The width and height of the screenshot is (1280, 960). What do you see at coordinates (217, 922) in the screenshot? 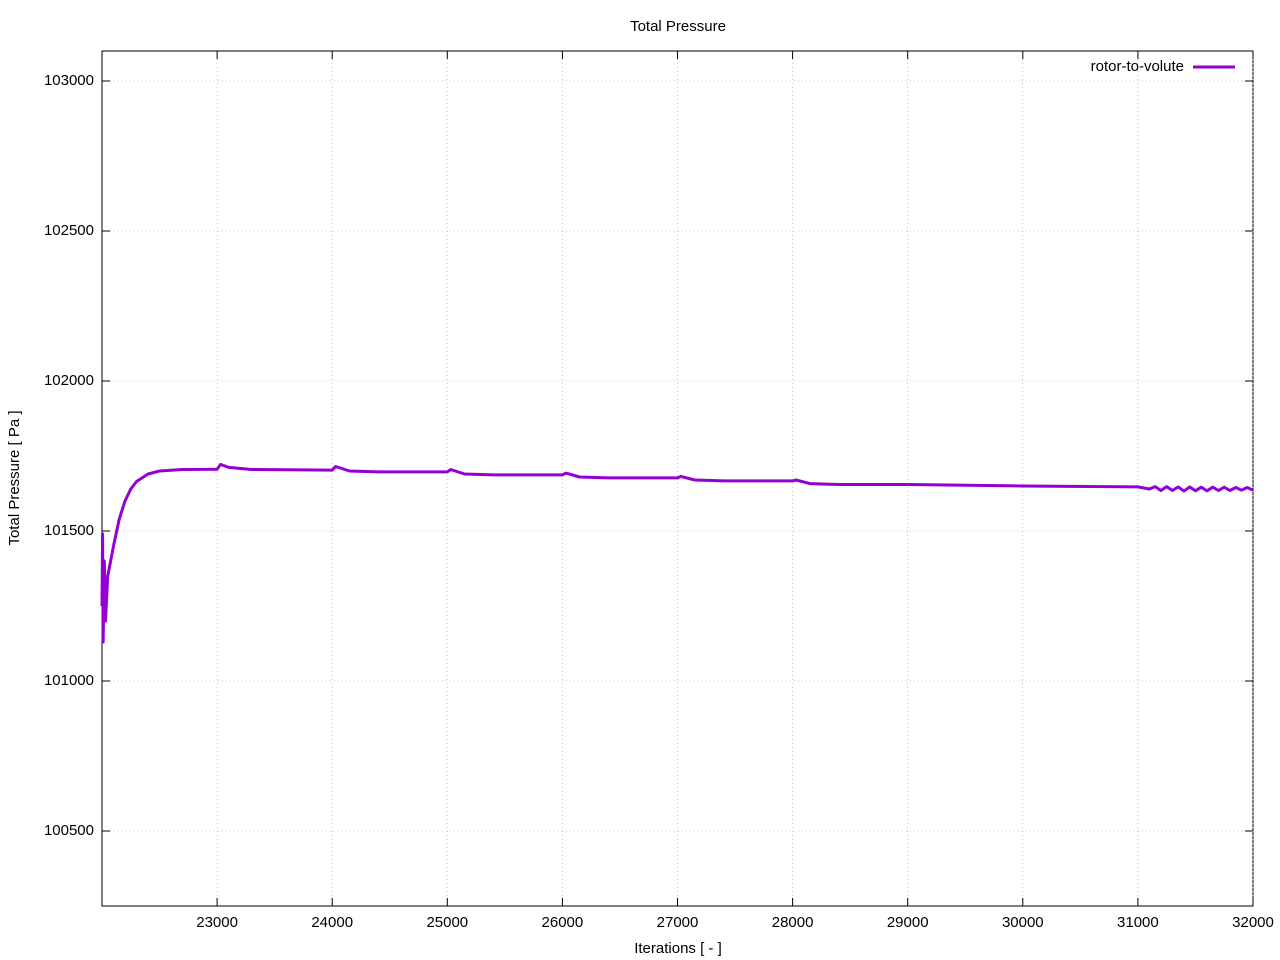
I see `x-tick-label: 23000` at bounding box center [217, 922].